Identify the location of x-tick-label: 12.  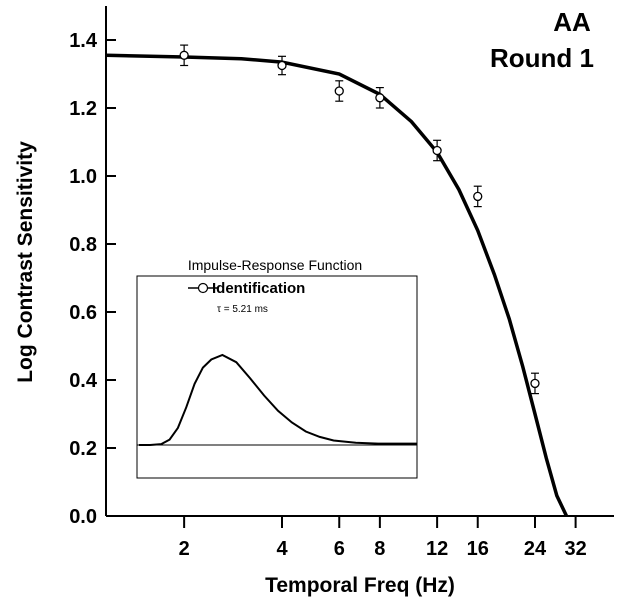
(437, 549).